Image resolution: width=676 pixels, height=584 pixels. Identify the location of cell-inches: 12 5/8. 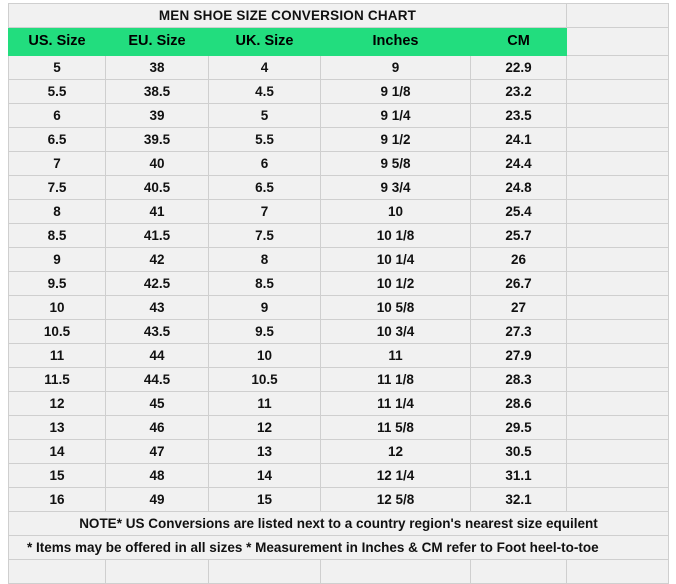
(395, 499).